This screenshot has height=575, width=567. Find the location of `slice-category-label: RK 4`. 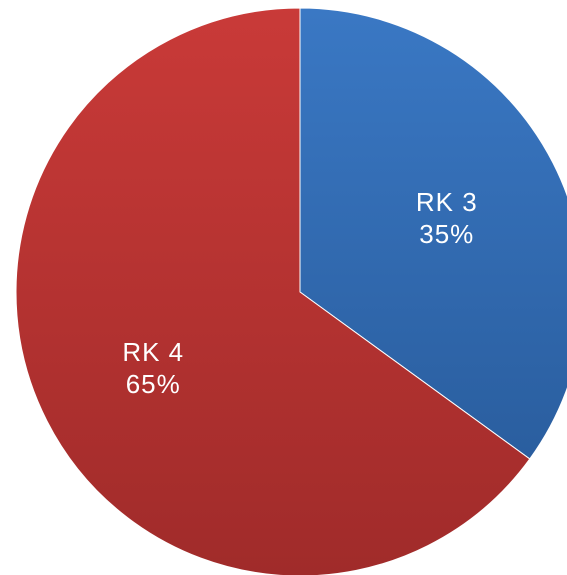

slice-category-label: RK 4 is located at coordinates (153, 352).